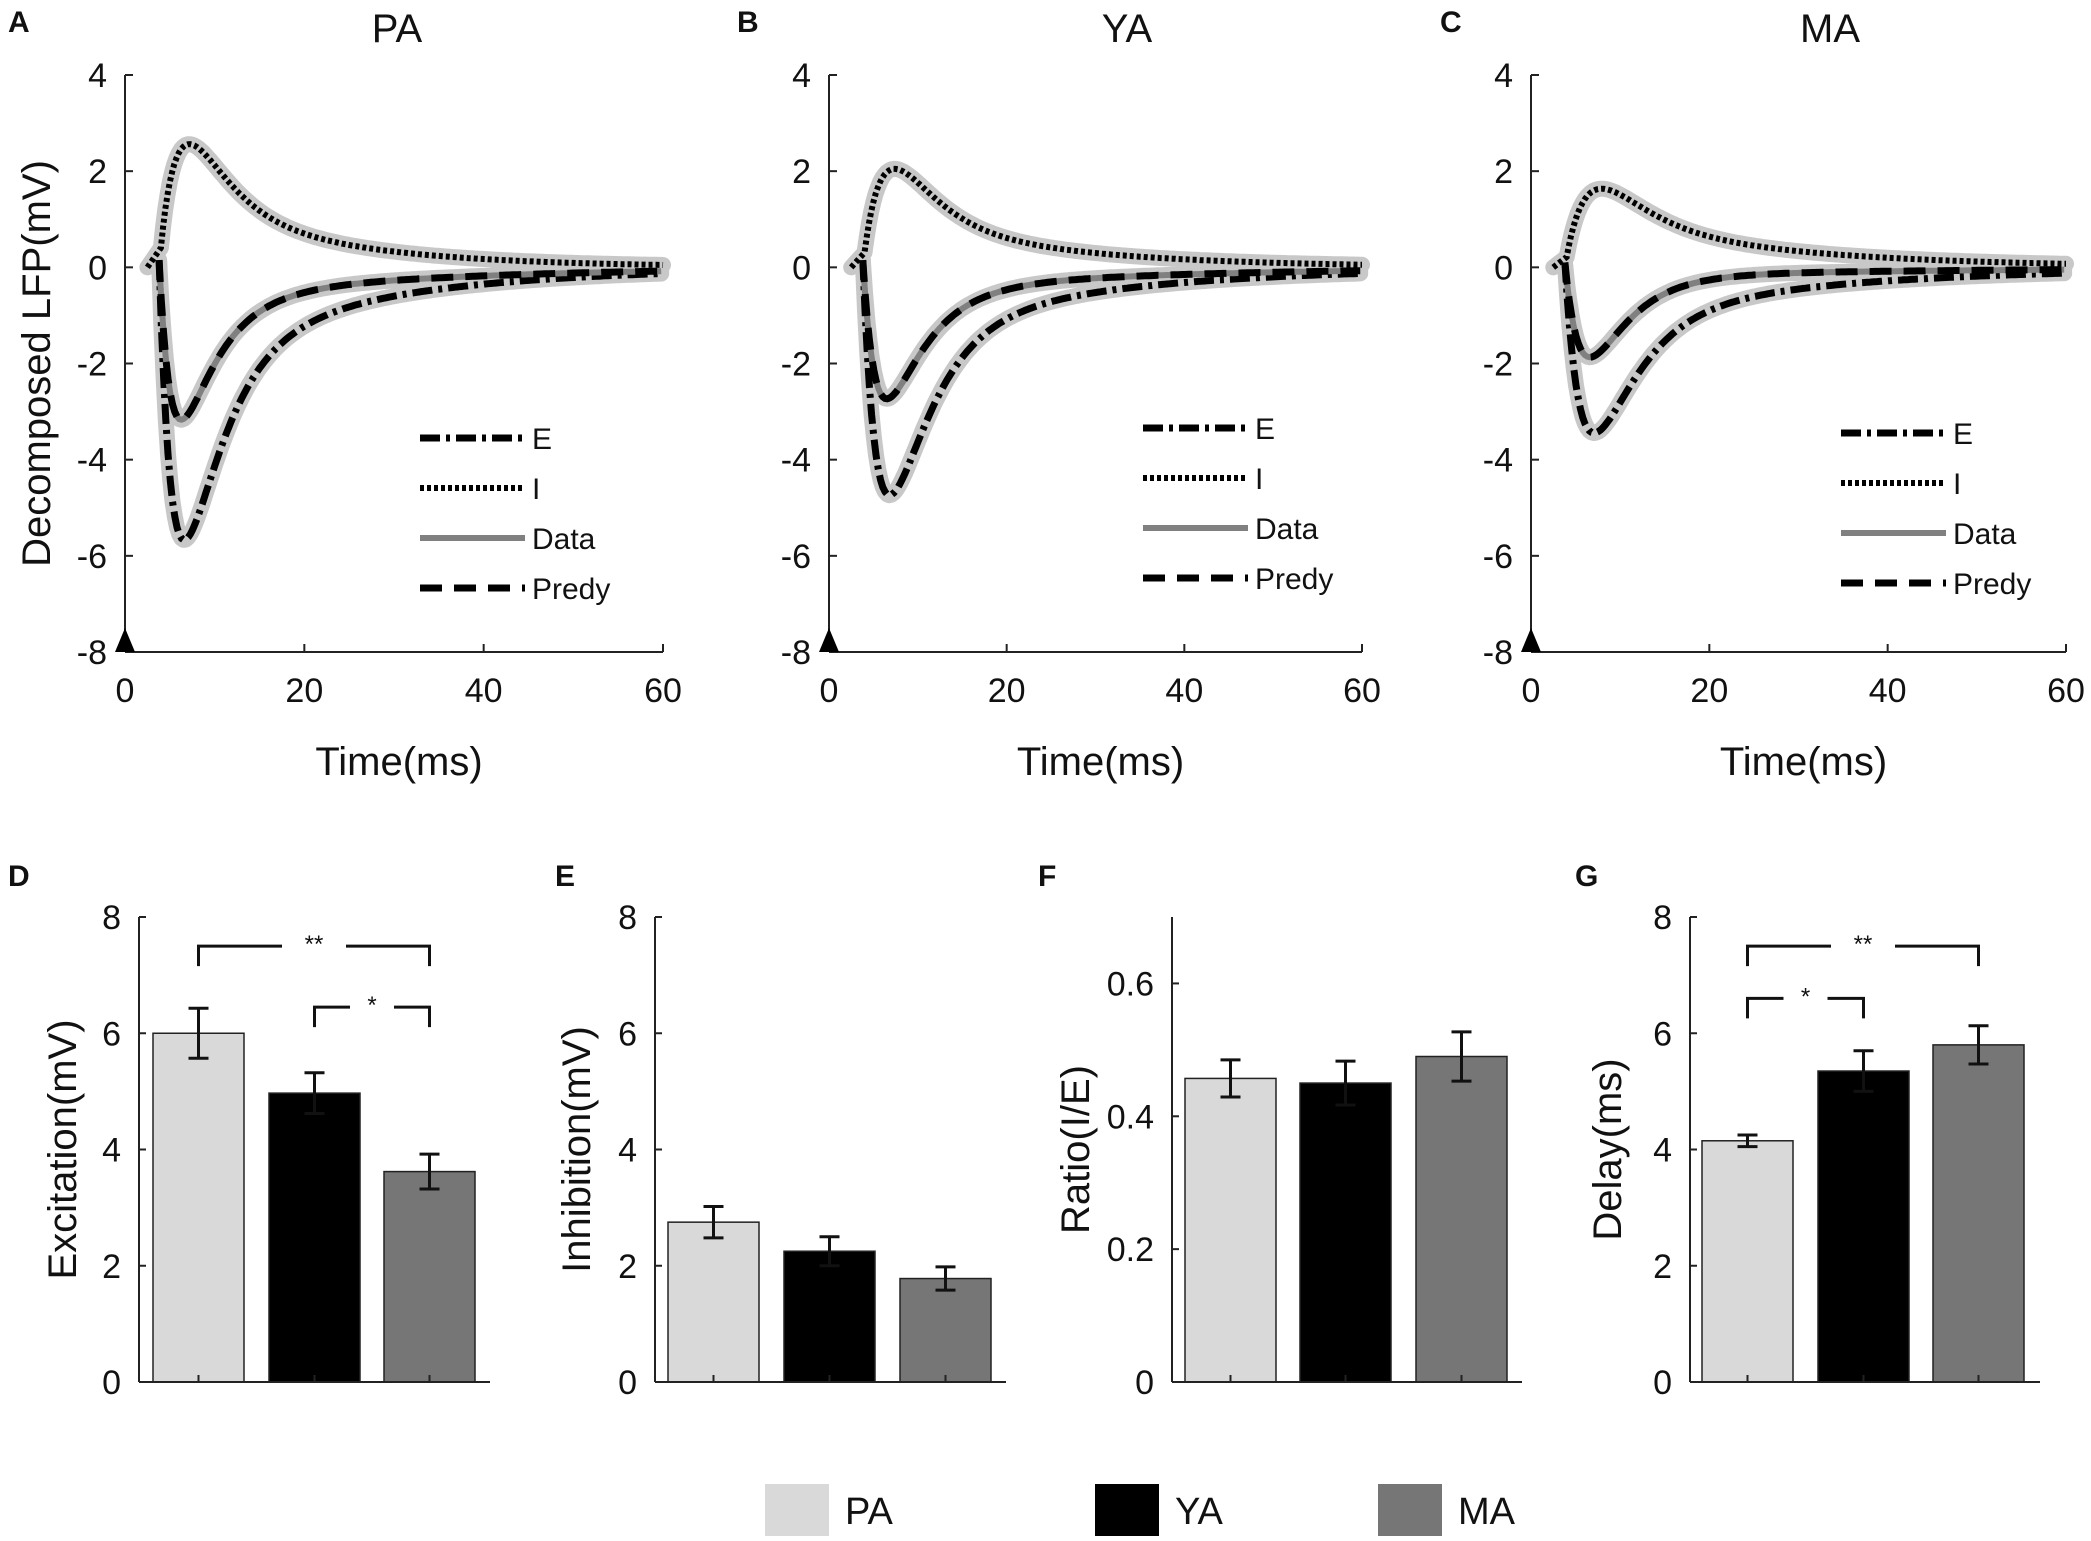 The height and width of the screenshot is (1541, 2091). What do you see at coordinates (829, 691) in the screenshot?
I see `x-tick-label: 0` at bounding box center [829, 691].